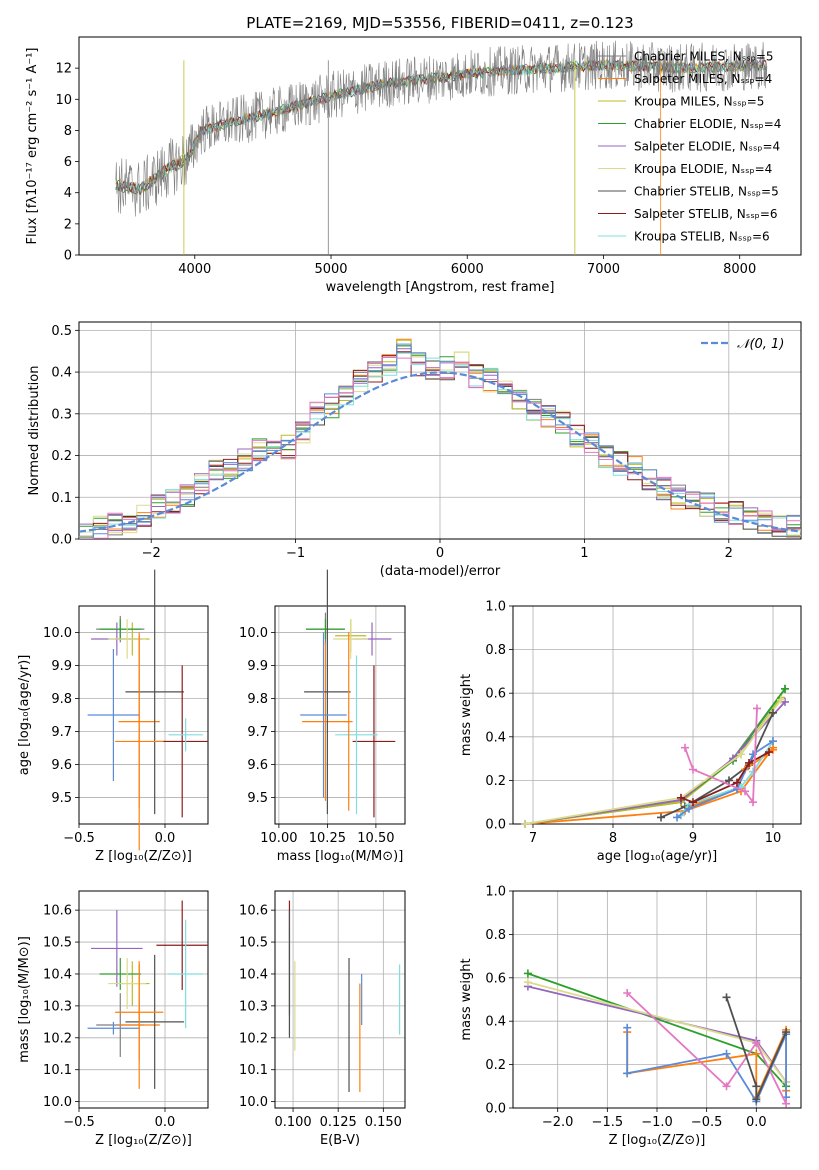  What do you see at coordinates (707, 147) in the screenshot?
I see `legend-label: Salpeter ELODIE, Nₛₛₚ=4` at bounding box center [707, 147].